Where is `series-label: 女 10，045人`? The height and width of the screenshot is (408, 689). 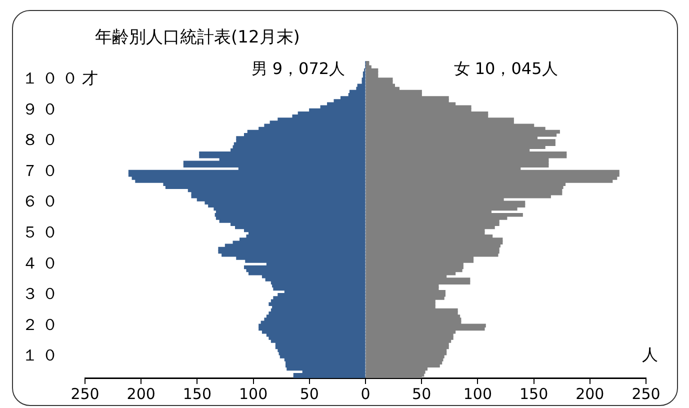
series-label: 女 10，045人 is located at coordinates (506, 68).